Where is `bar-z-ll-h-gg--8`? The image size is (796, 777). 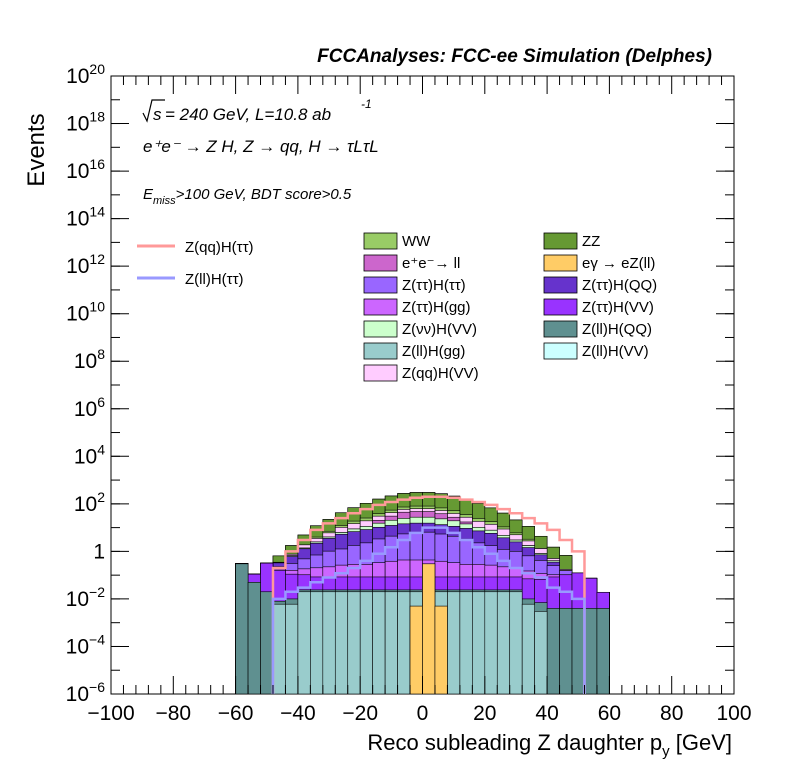 bar-z-ll-h-gg--8 is located at coordinates (341, 643).